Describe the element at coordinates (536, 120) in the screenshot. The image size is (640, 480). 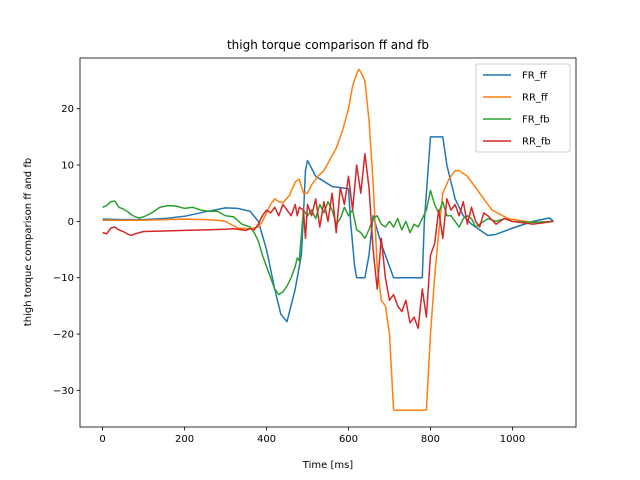
I see `legend-label-fr-fb: FR_fb` at that location.